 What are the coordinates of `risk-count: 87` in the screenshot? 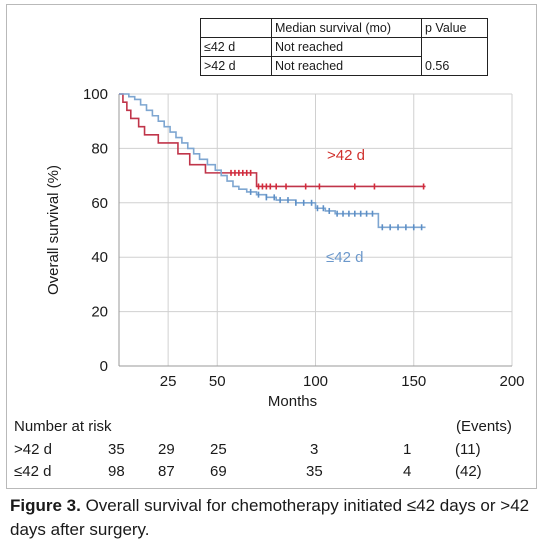 It's located at (166, 471).